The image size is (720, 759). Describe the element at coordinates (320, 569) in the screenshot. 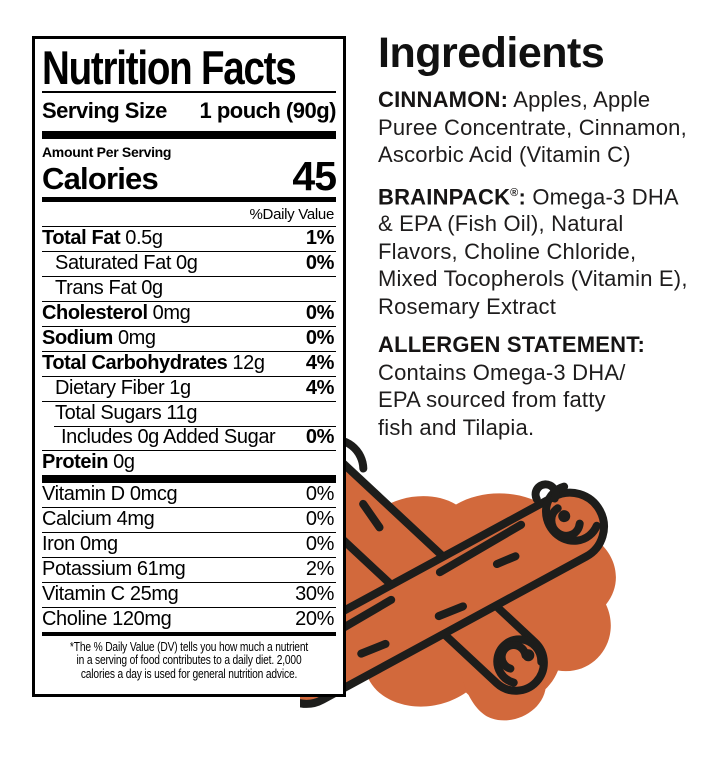

I see `micronutrient-dv: 2%` at that location.